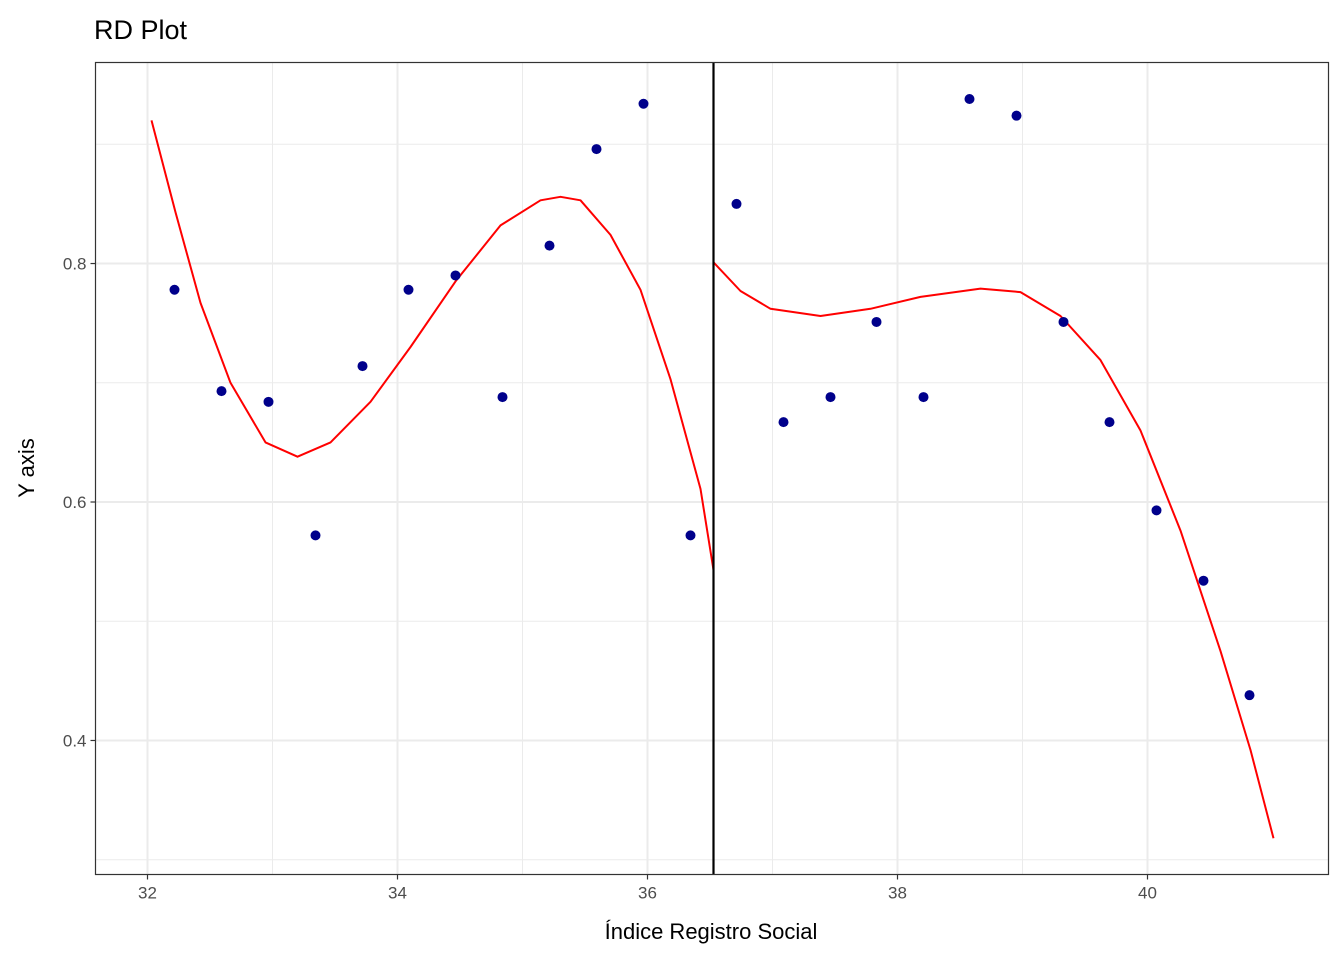 Image resolution: width=1344 pixels, height=960 pixels. Describe the element at coordinates (397, 893) in the screenshot. I see `x-tick-label: 34` at that location.